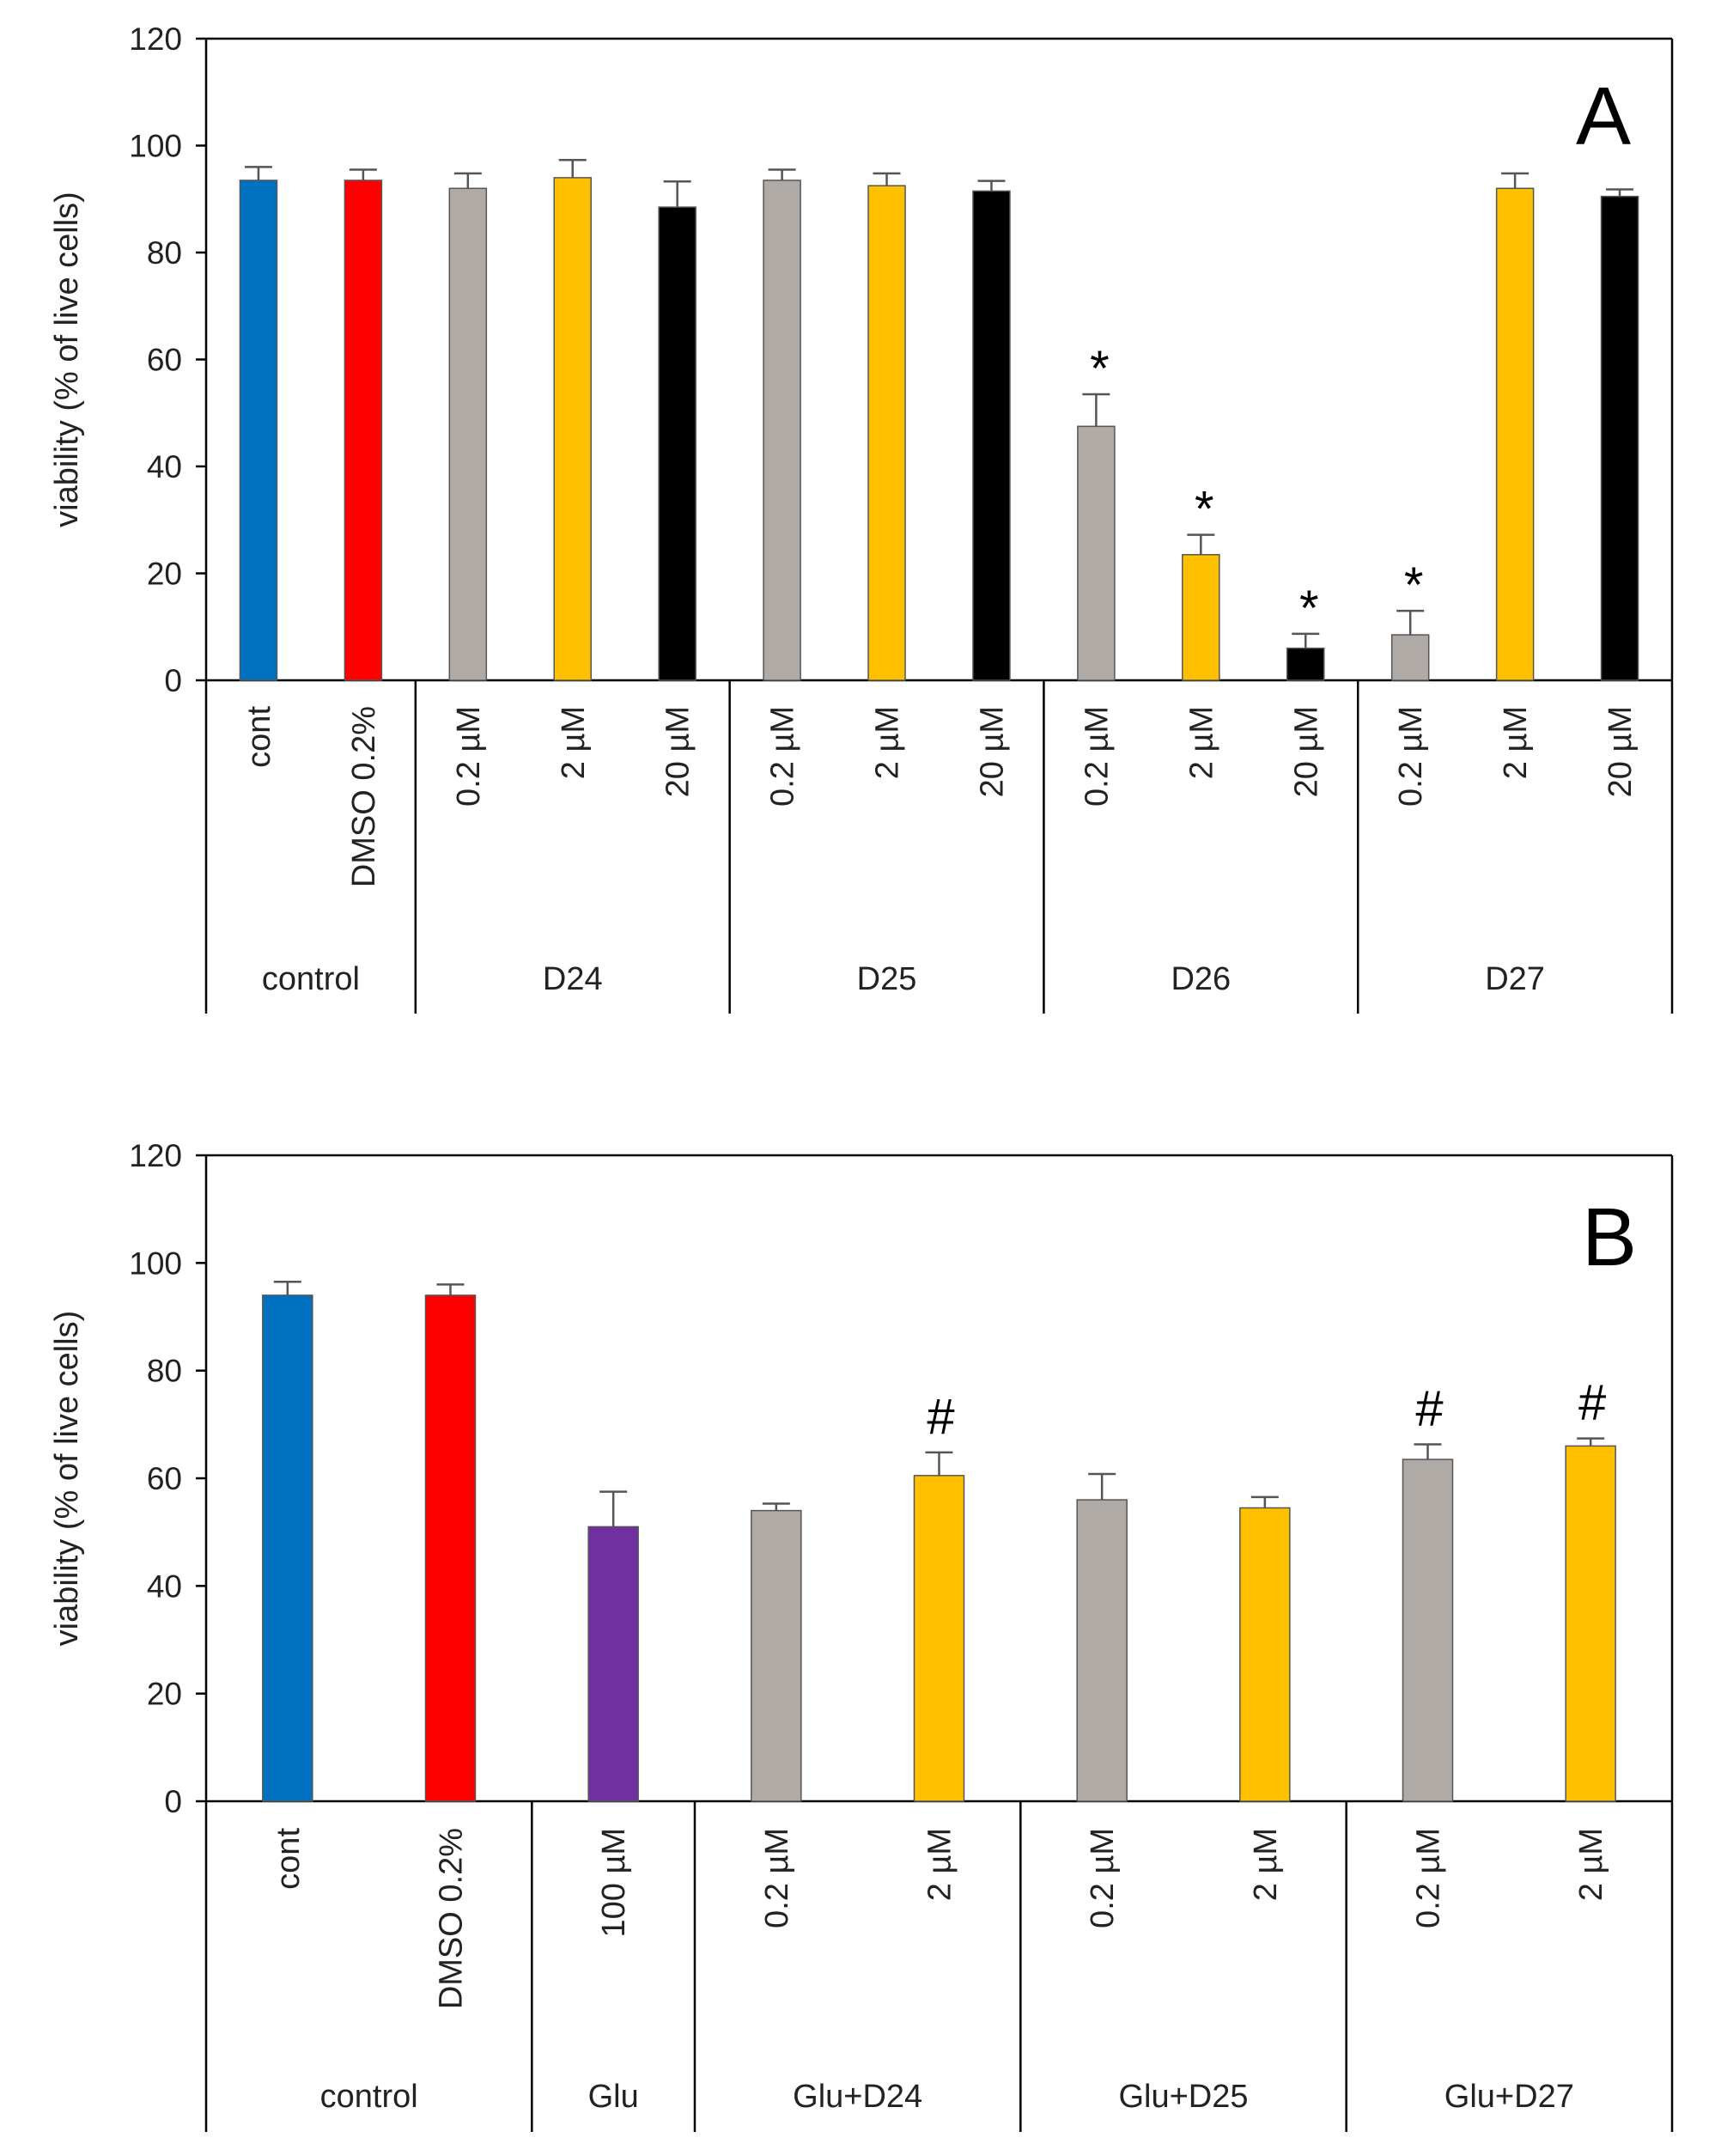 This screenshot has height=2156, width=1709. Describe the element at coordinates (1201, 979) in the screenshot. I see `group-label: D26` at that location.